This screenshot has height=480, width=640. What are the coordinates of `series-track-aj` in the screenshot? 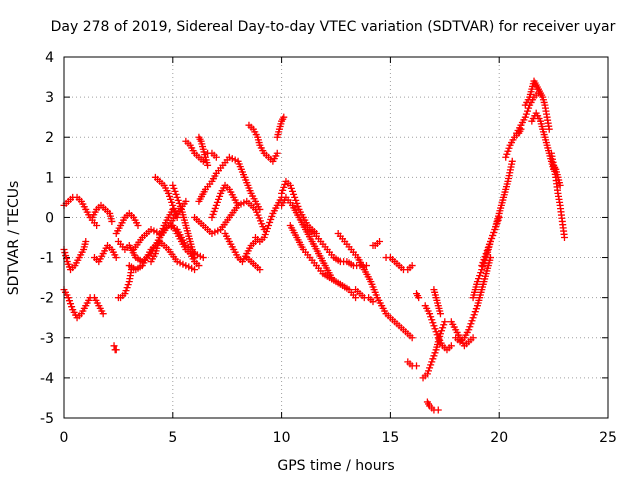 It's located at (412, 364).